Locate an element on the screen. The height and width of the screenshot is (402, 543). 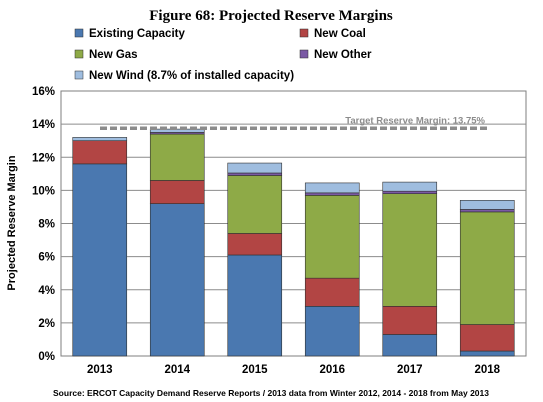
y-tick-label: 0% is located at coordinates (46, 357).